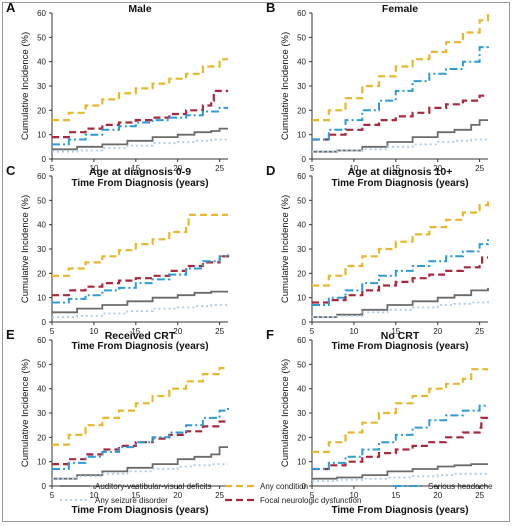 Image resolution: width=514 pixels, height=526 pixels. Describe the element at coordinates (11, 170) in the screenshot. I see `panel-letter: C` at that location.